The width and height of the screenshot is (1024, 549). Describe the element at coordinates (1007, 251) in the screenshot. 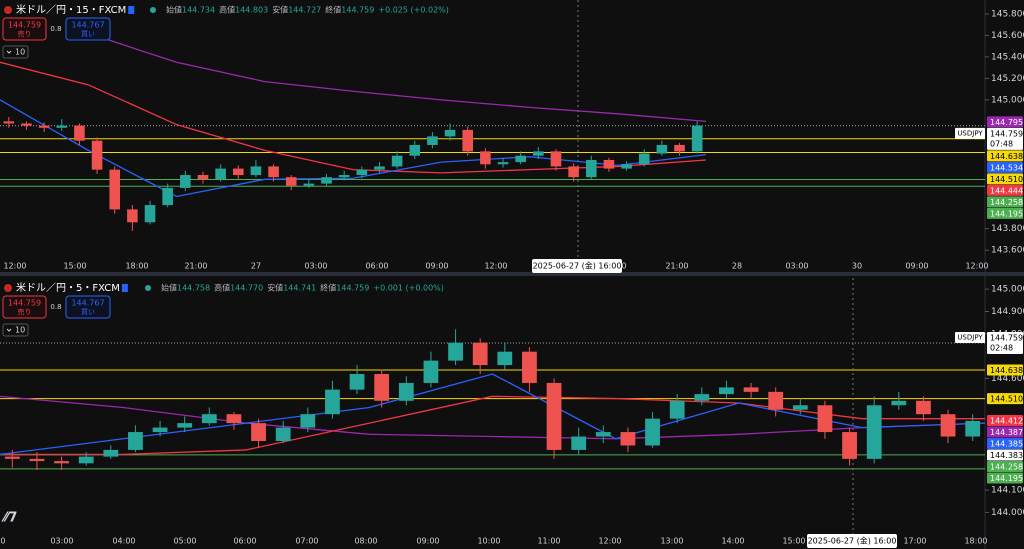

I see `price-tick-label: 143.600` at that location.